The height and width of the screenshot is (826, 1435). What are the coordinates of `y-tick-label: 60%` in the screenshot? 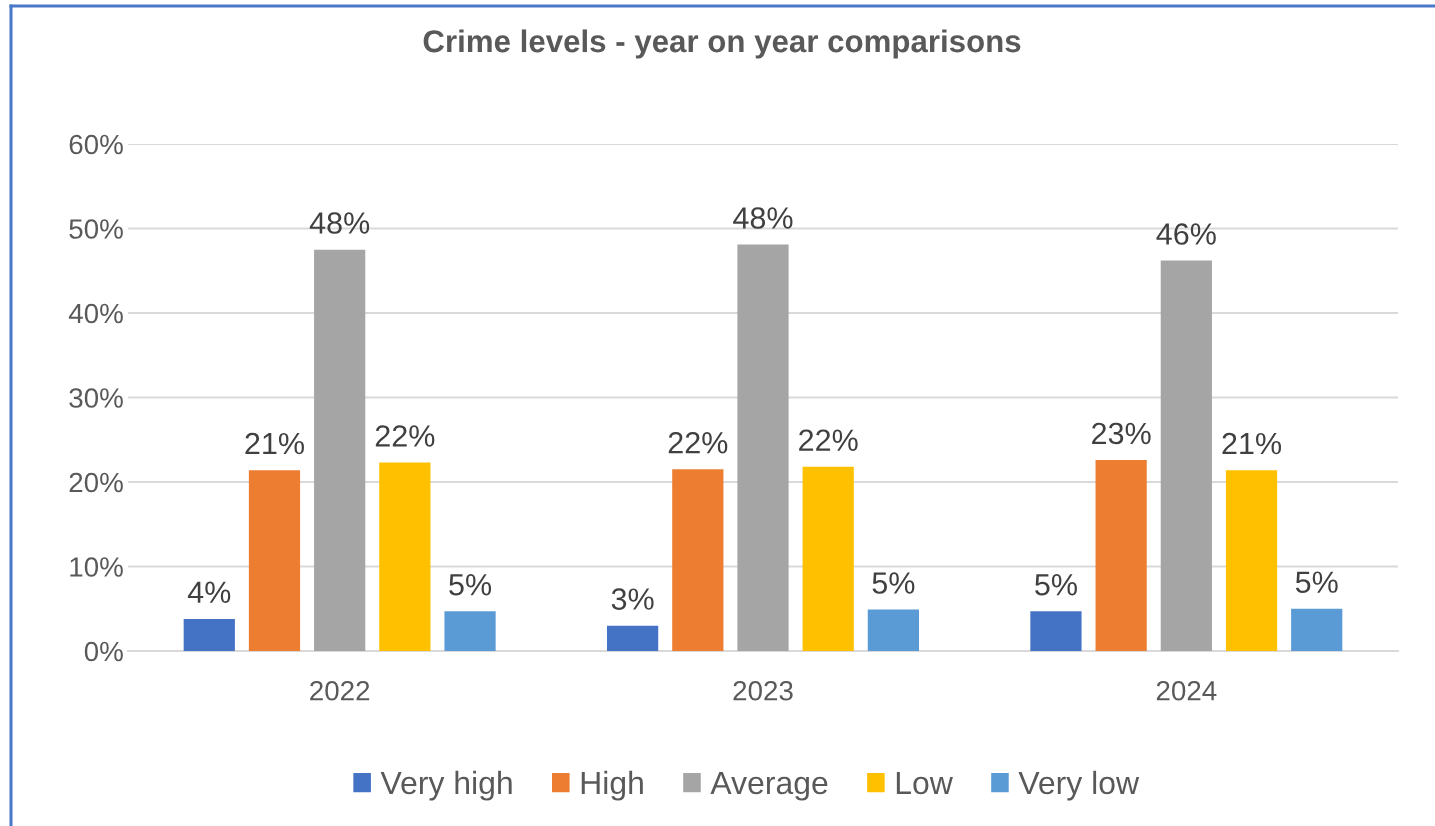 It's located at (96, 144).